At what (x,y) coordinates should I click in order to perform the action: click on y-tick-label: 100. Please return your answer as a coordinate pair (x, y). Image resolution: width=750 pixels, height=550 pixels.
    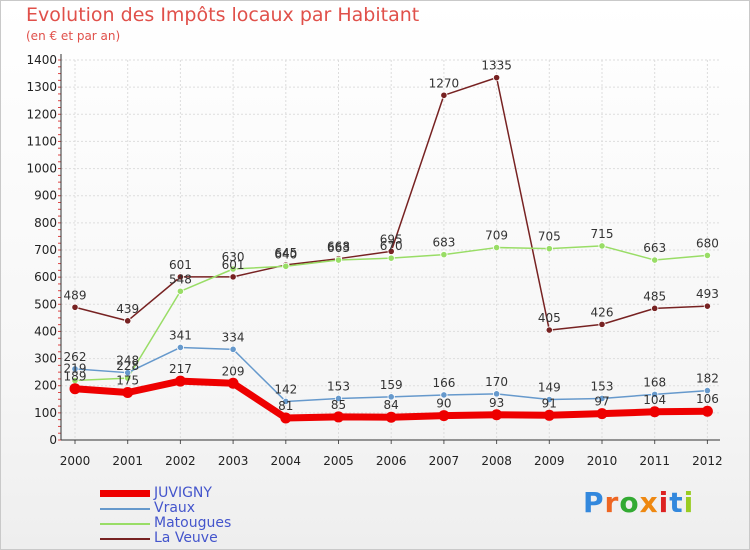
    Looking at the image, I should click on (45, 413).